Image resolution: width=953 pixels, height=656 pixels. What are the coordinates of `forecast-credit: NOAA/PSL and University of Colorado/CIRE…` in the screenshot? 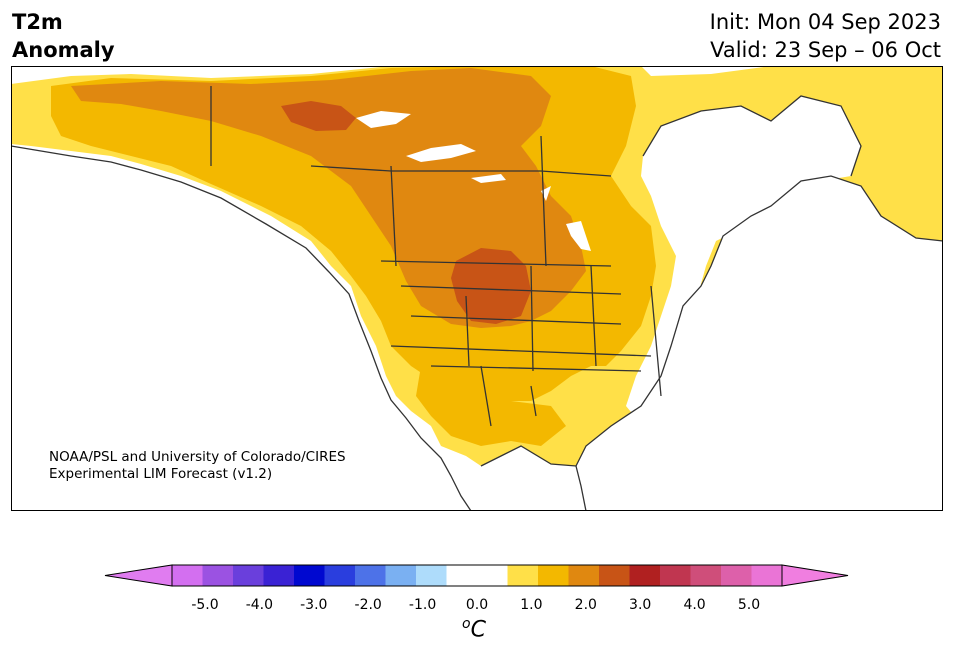 It's located at (197, 466).